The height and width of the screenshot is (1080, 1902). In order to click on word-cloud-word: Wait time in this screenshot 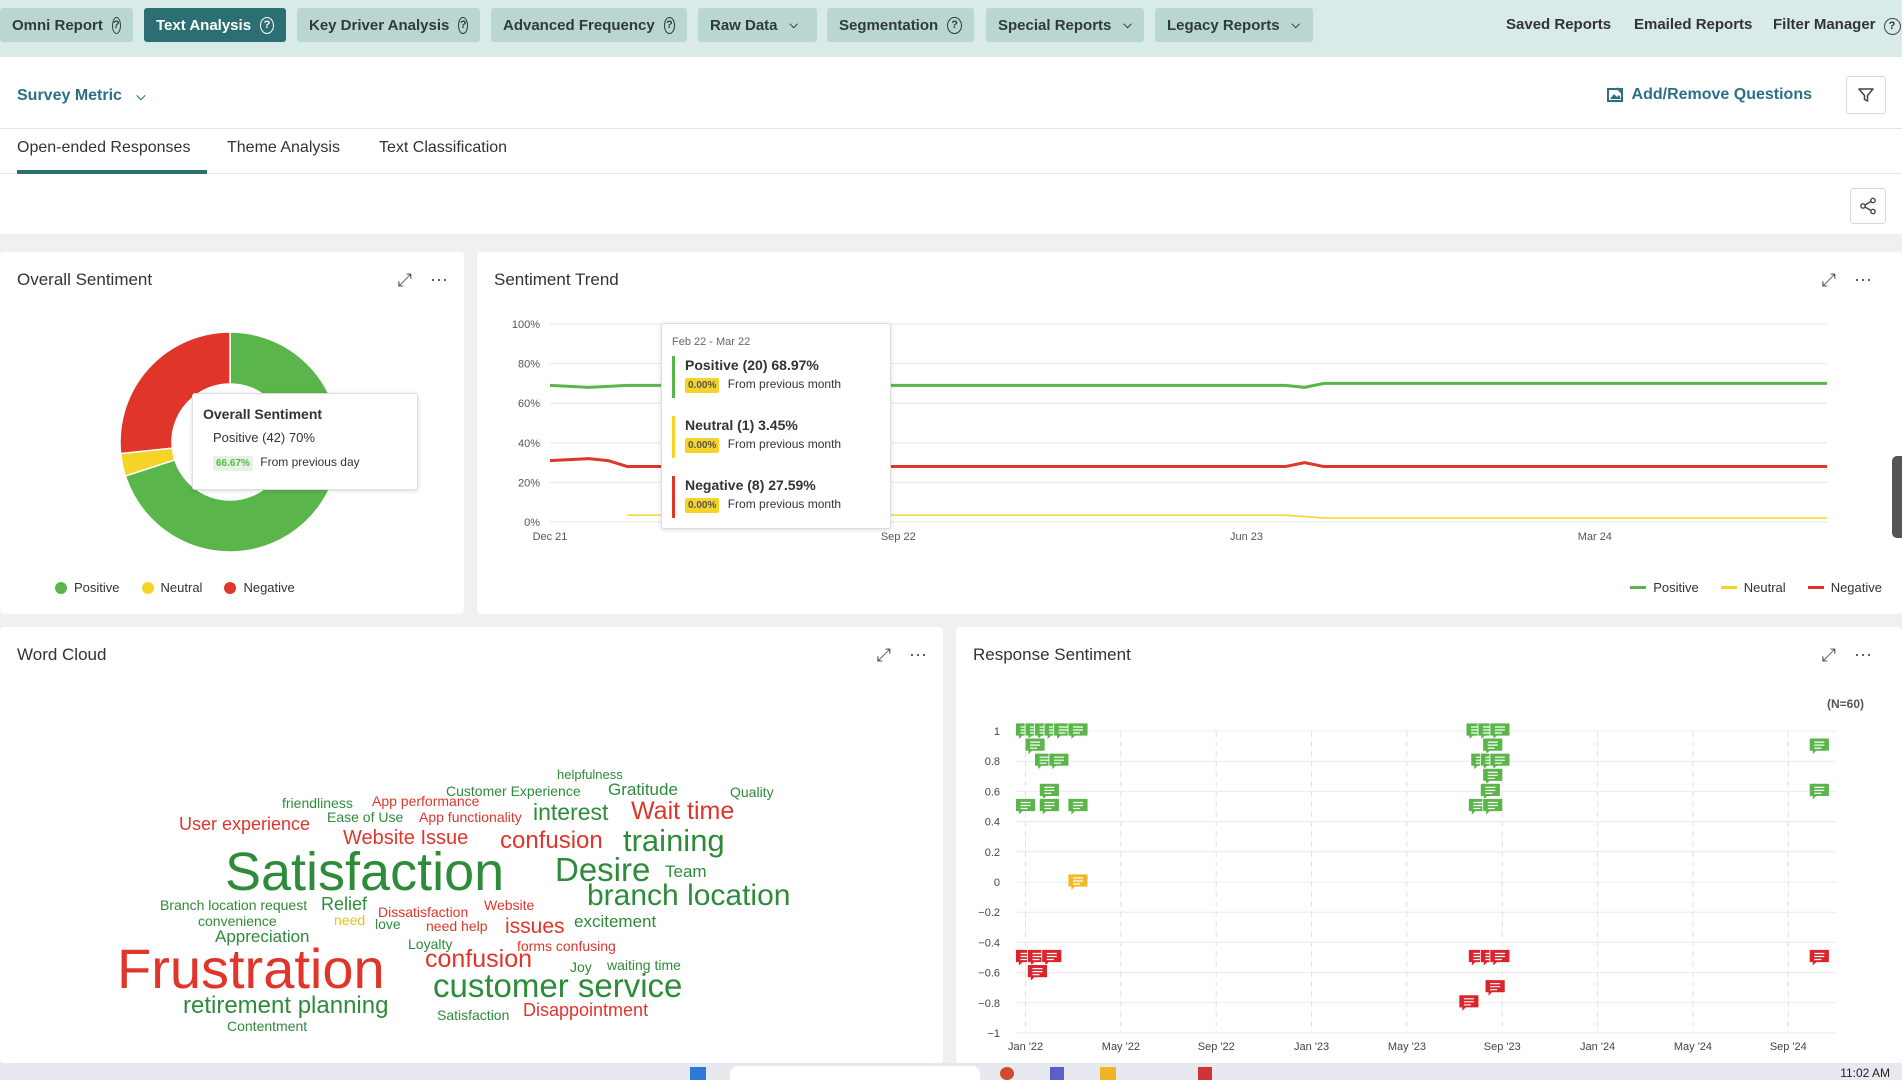, I will do `click(683, 811)`.